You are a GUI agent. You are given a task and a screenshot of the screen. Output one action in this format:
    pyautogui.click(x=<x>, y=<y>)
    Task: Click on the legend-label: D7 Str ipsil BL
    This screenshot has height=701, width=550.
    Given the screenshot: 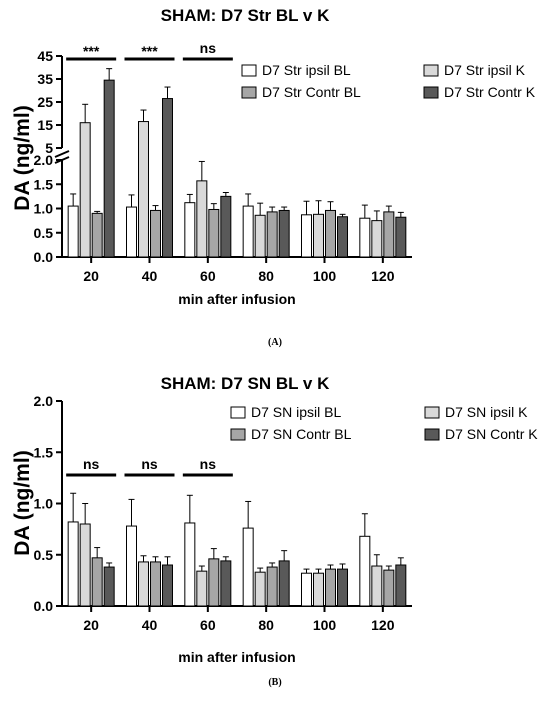 What is the action you would take?
    pyautogui.click(x=306, y=70)
    